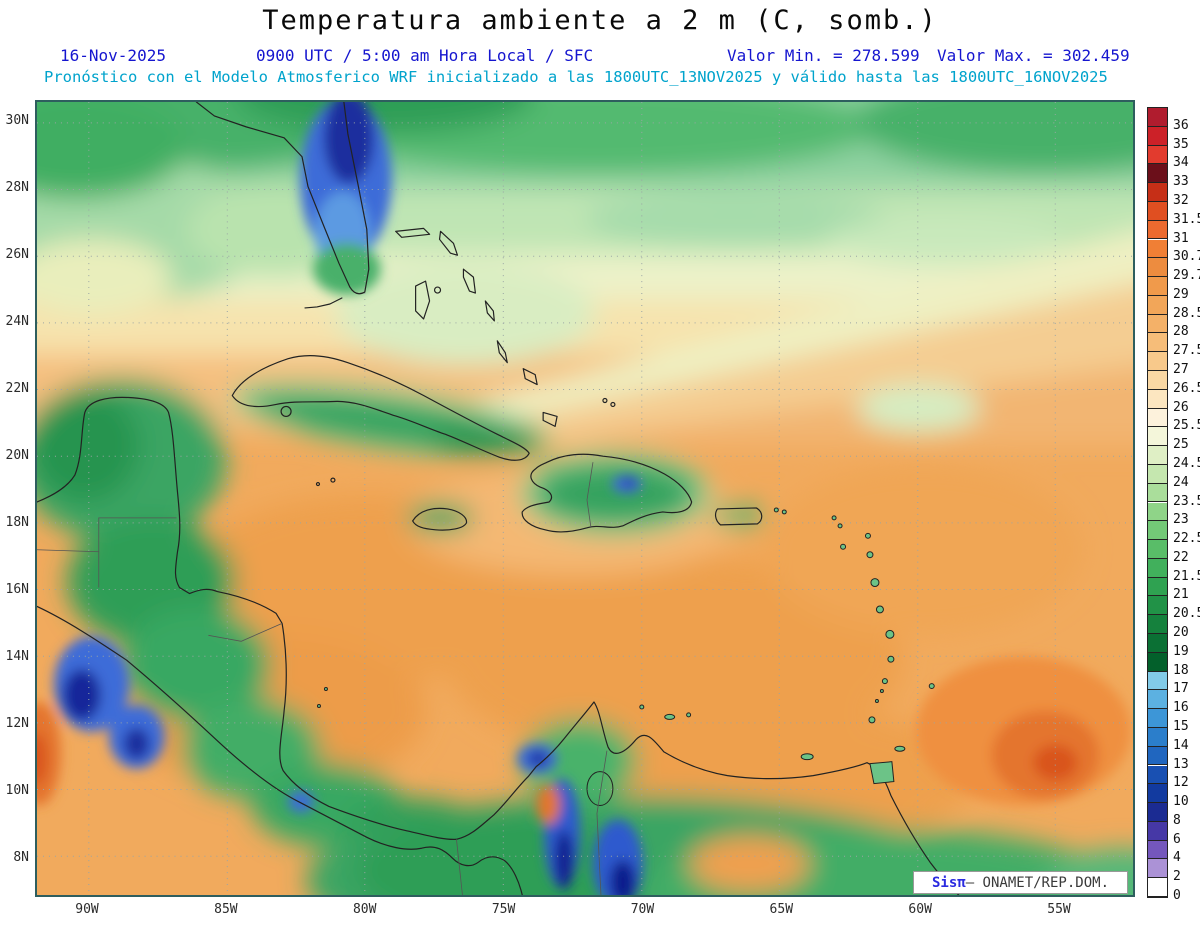 This screenshot has height=927, width=1200. What do you see at coordinates (1181, 783) in the screenshot?
I see `colorbar-label: 12` at bounding box center [1181, 783].